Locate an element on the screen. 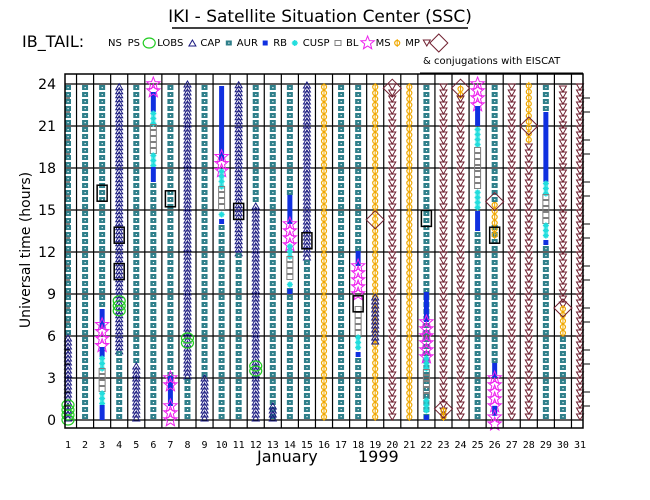 The width and height of the screenshot is (650, 500). y-tick-label: 6 is located at coordinates (51, 337).